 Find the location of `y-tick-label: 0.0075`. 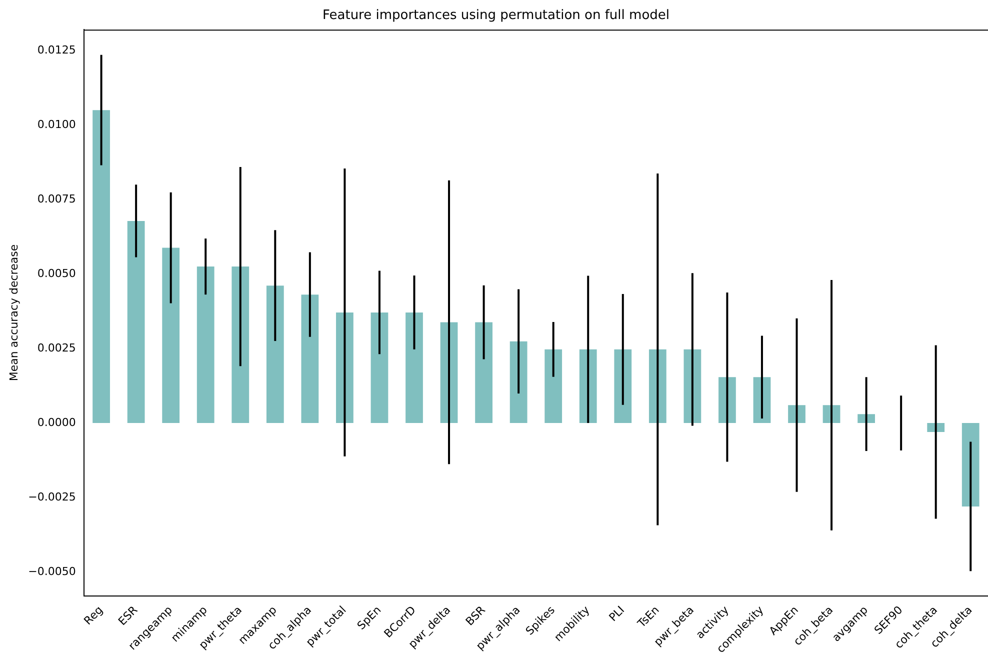

y-tick-label: 0.0075 is located at coordinates (56, 199).